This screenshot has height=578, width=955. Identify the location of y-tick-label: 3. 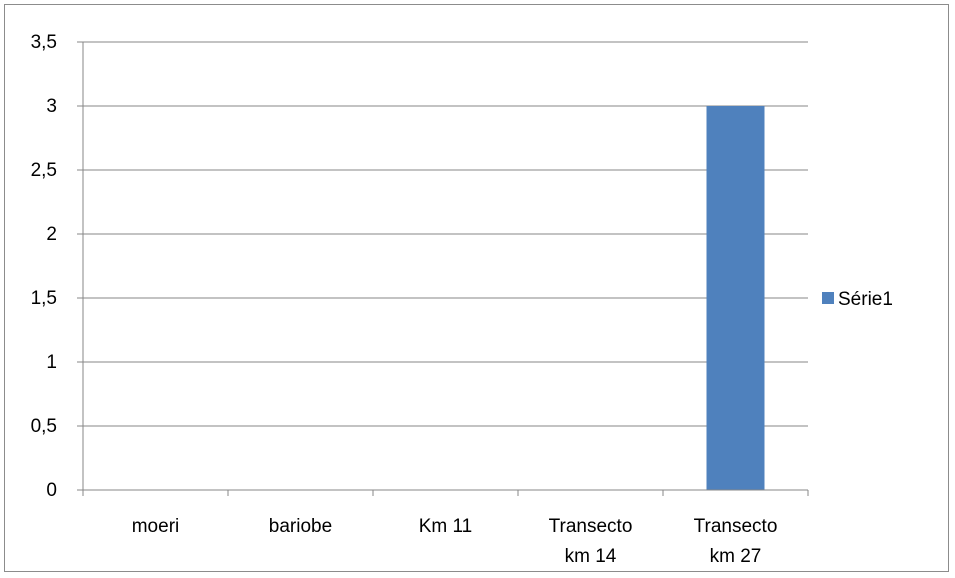
(51, 106).